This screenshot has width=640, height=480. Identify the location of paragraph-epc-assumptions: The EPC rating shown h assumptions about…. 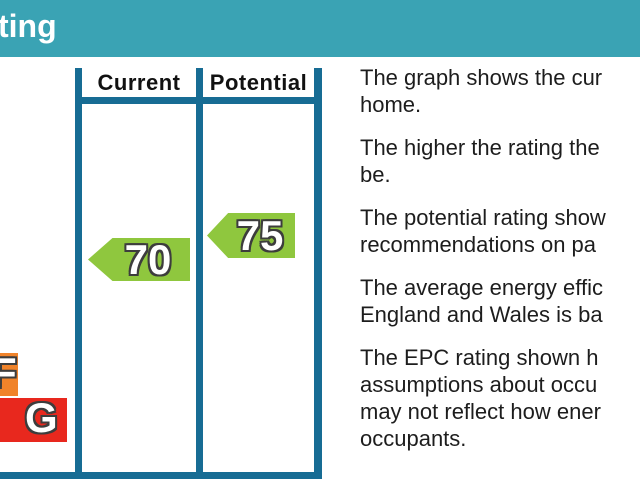
(500, 398).